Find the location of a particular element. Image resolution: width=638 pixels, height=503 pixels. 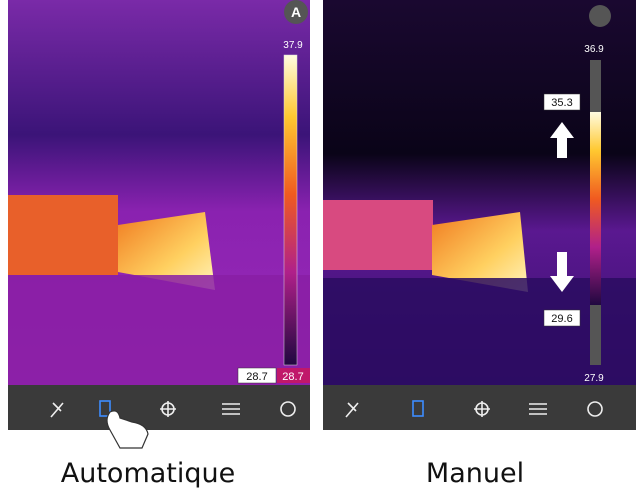

hand-cursor is located at coordinates (127, 429).